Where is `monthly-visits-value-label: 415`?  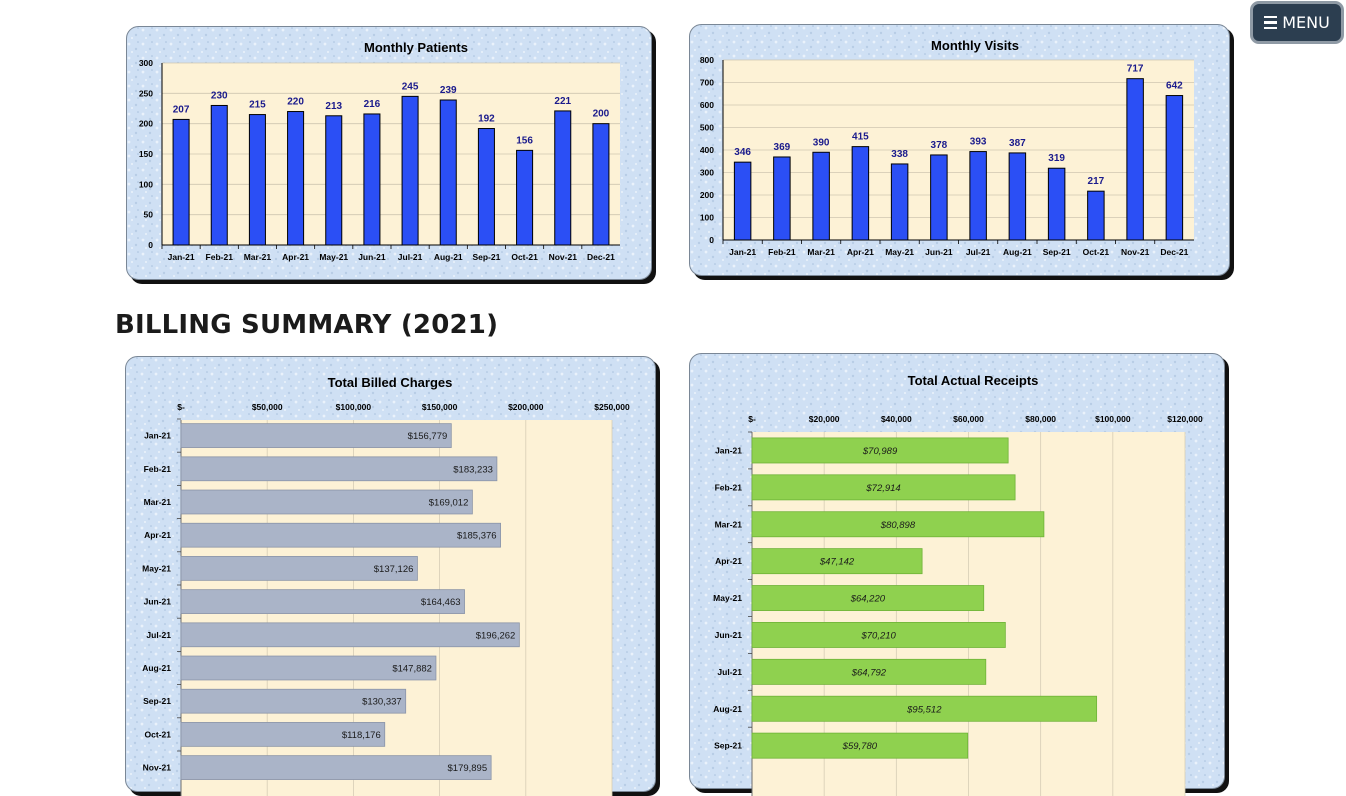 monthly-visits-value-label: 415 is located at coordinates (860, 137).